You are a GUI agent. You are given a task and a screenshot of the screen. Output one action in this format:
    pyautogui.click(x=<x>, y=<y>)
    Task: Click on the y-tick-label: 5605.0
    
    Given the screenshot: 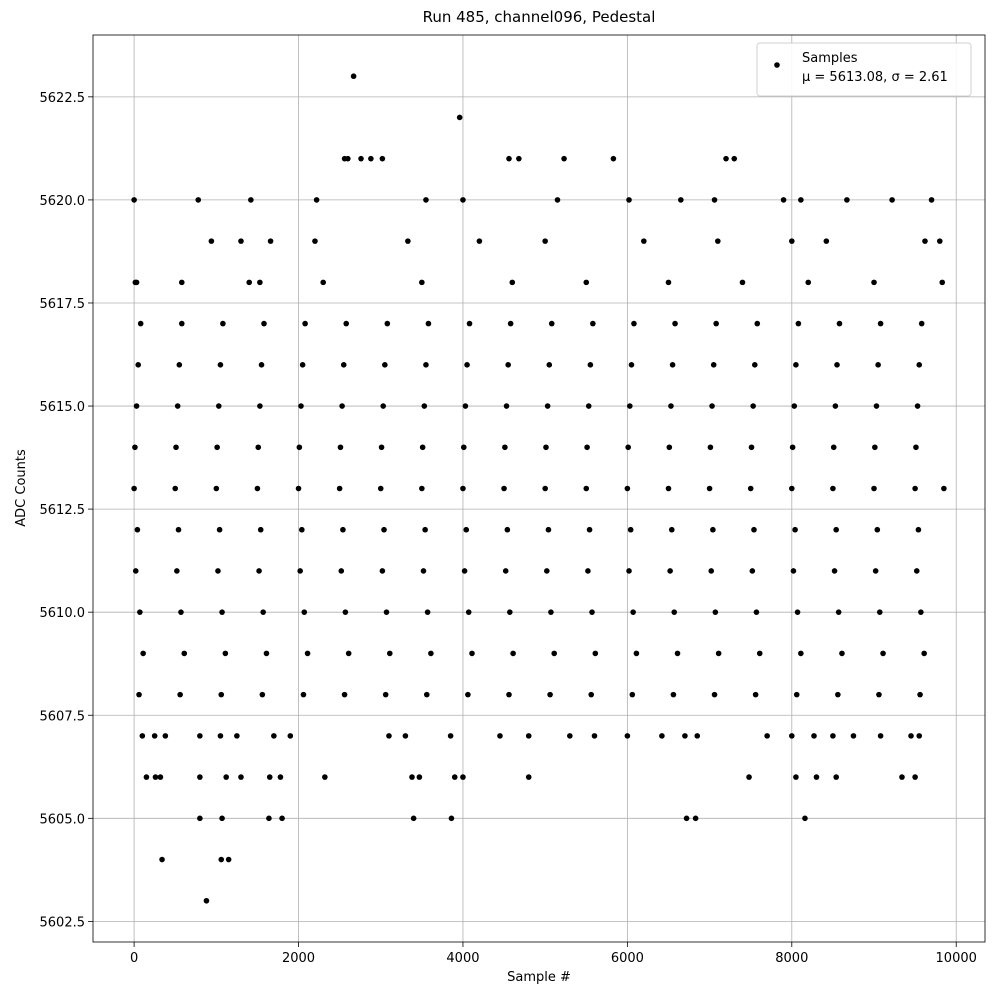 What is the action you would take?
    pyautogui.click(x=63, y=819)
    